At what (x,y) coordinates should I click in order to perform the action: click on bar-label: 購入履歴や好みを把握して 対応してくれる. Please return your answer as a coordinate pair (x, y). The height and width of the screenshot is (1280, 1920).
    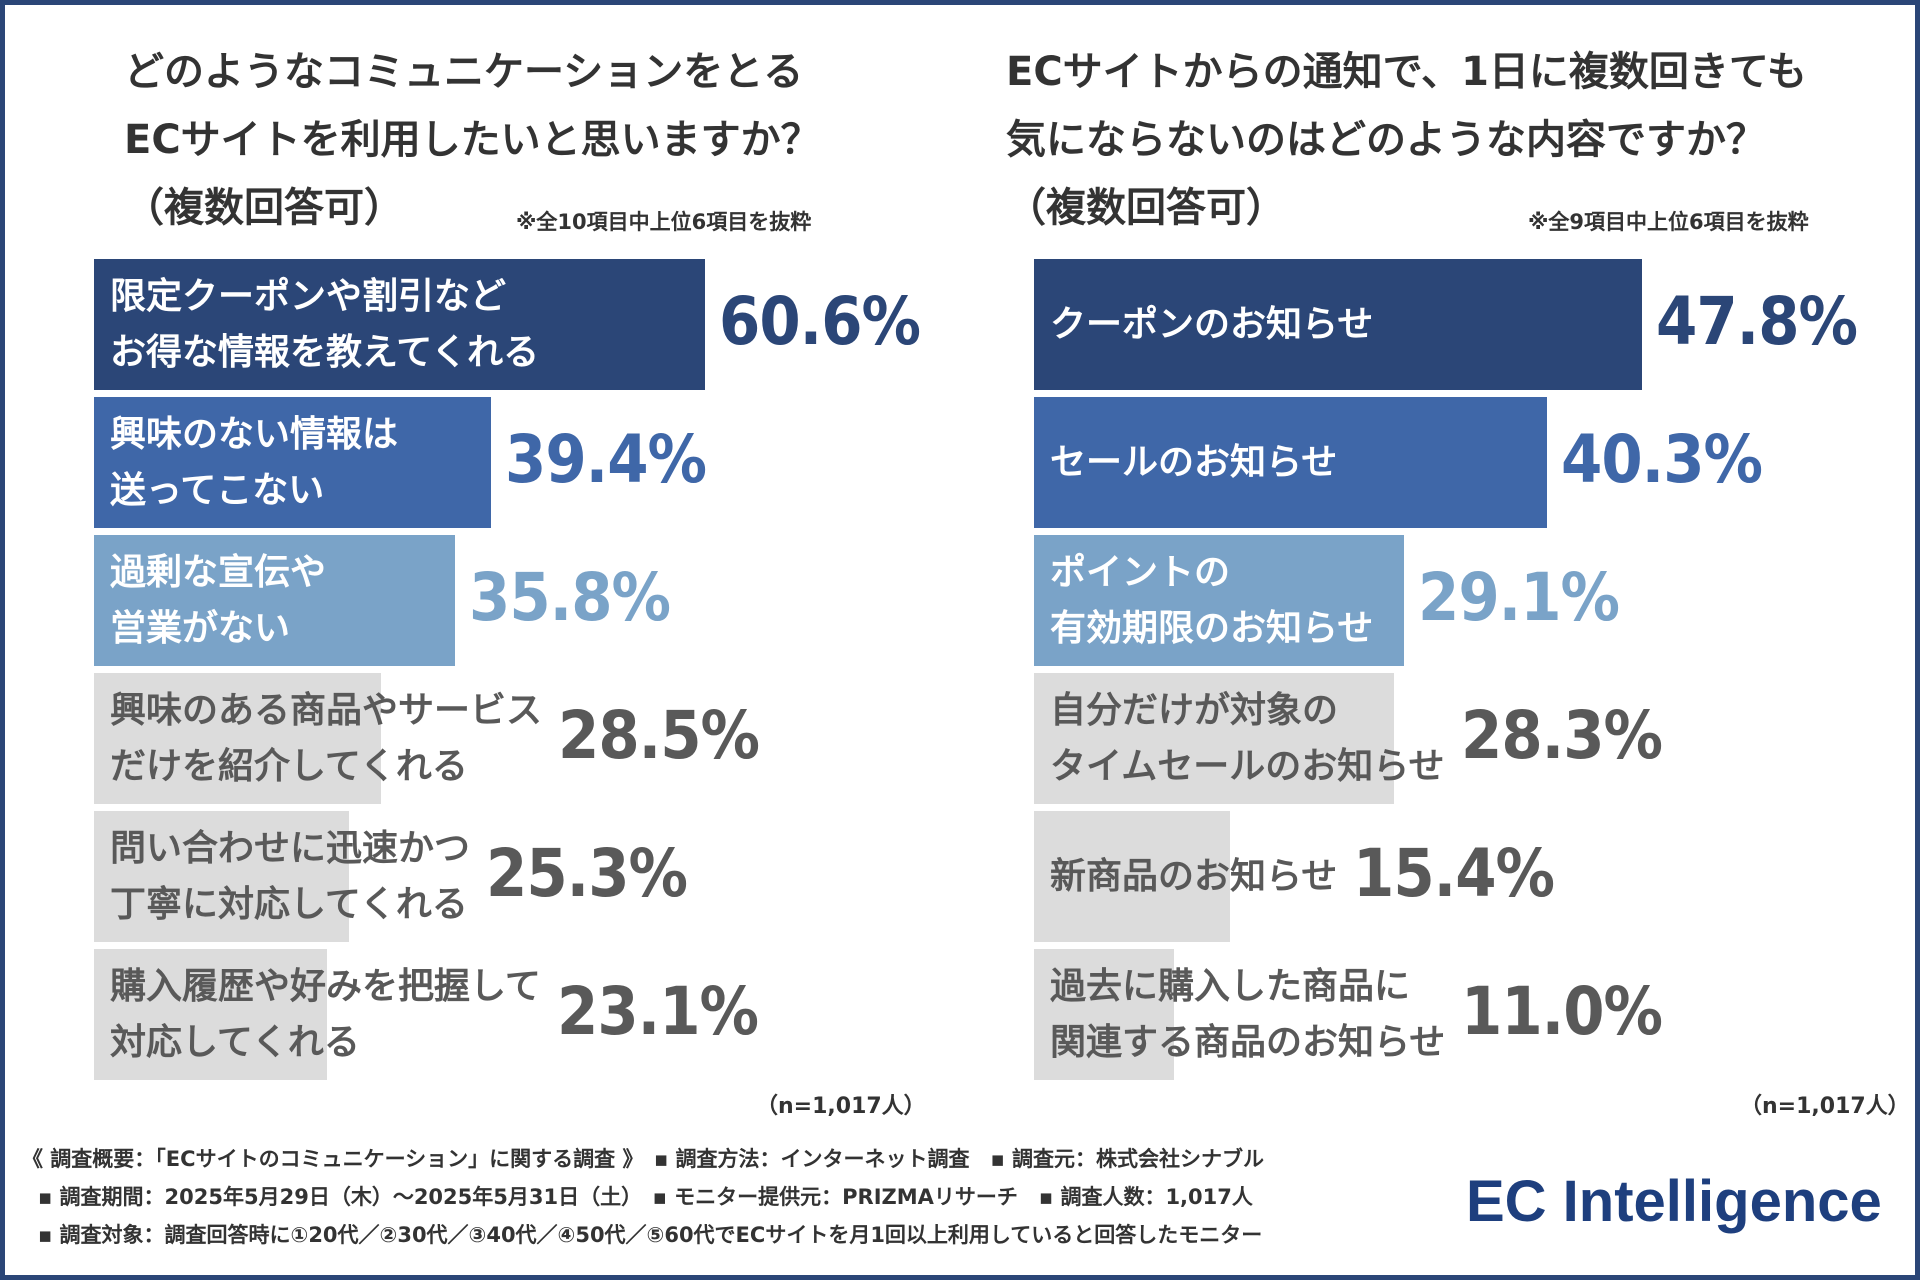
    Looking at the image, I should click on (325, 1015).